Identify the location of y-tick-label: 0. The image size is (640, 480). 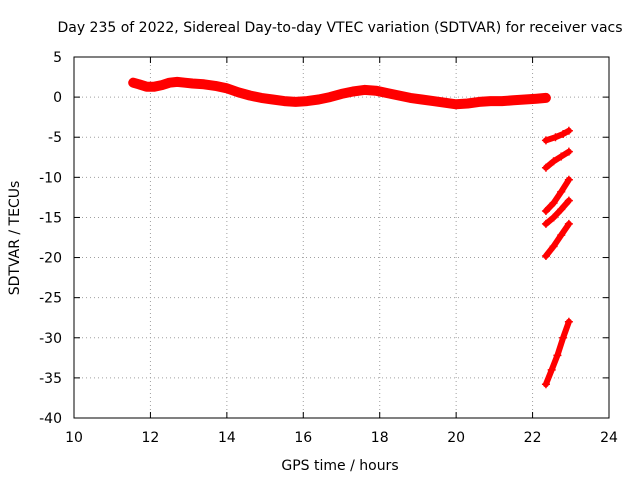
(57, 98).